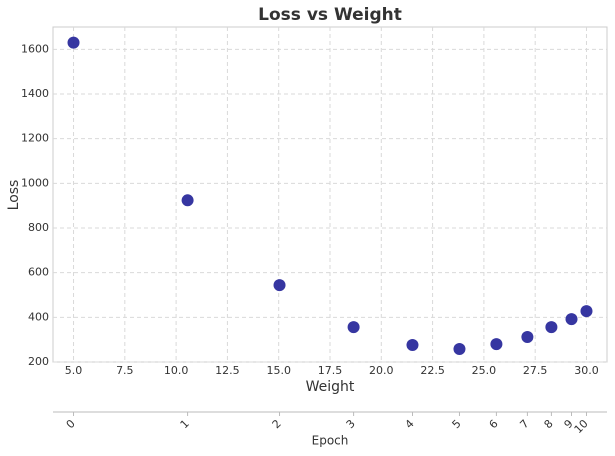 This screenshot has width=615, height=456. What do you see at coordinates (330, 370) in the screenshot?
I see `x-tick-label: 17.5` at bounding box center [330, 370].